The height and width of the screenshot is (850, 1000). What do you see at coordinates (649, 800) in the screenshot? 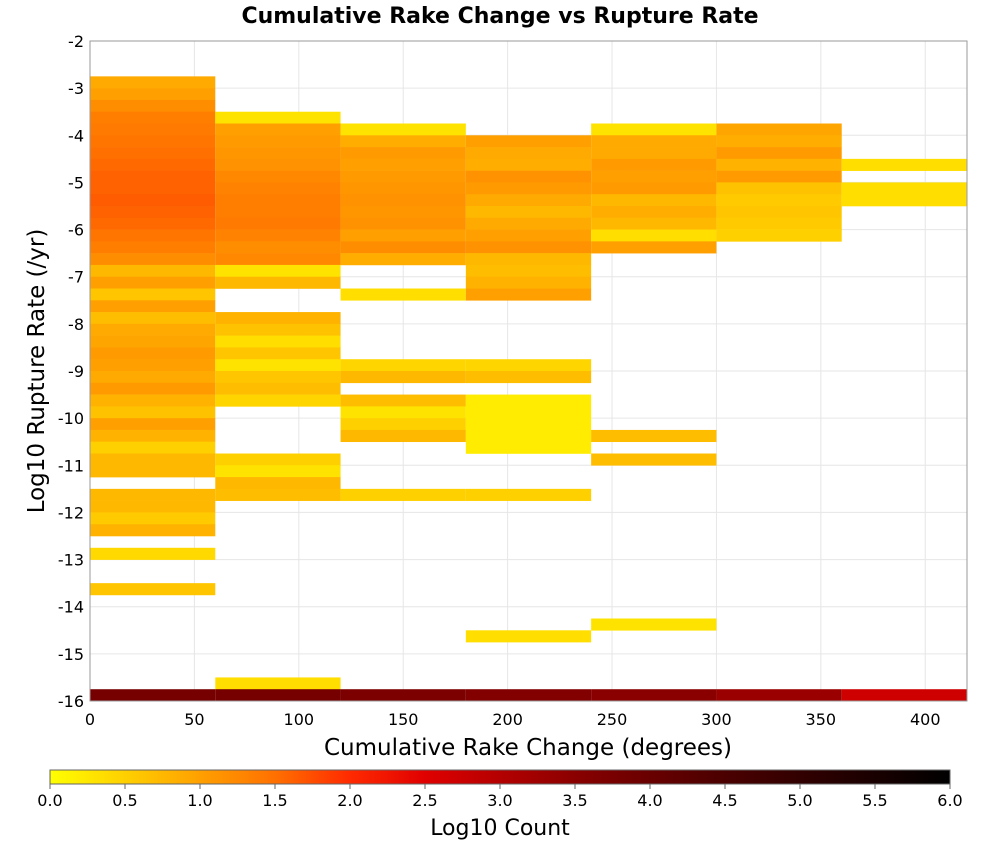
I see `colorbar-tick-label: 4.0` at bounding box center [649, 800].